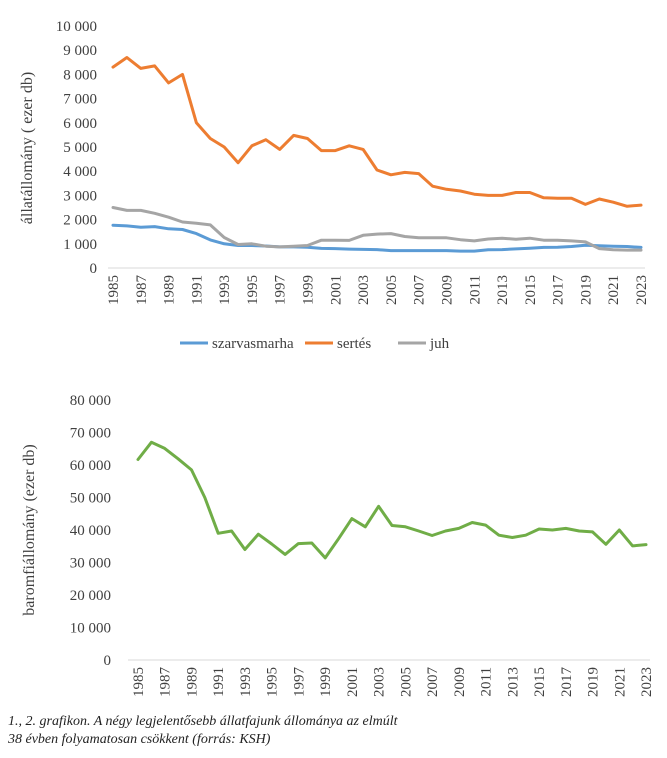 The width and height of the screenshot is (667, 758). Describe the element at coordinates (503, 290) in the screenshot. I see `chart1-xtick-label: 2013` at that location.